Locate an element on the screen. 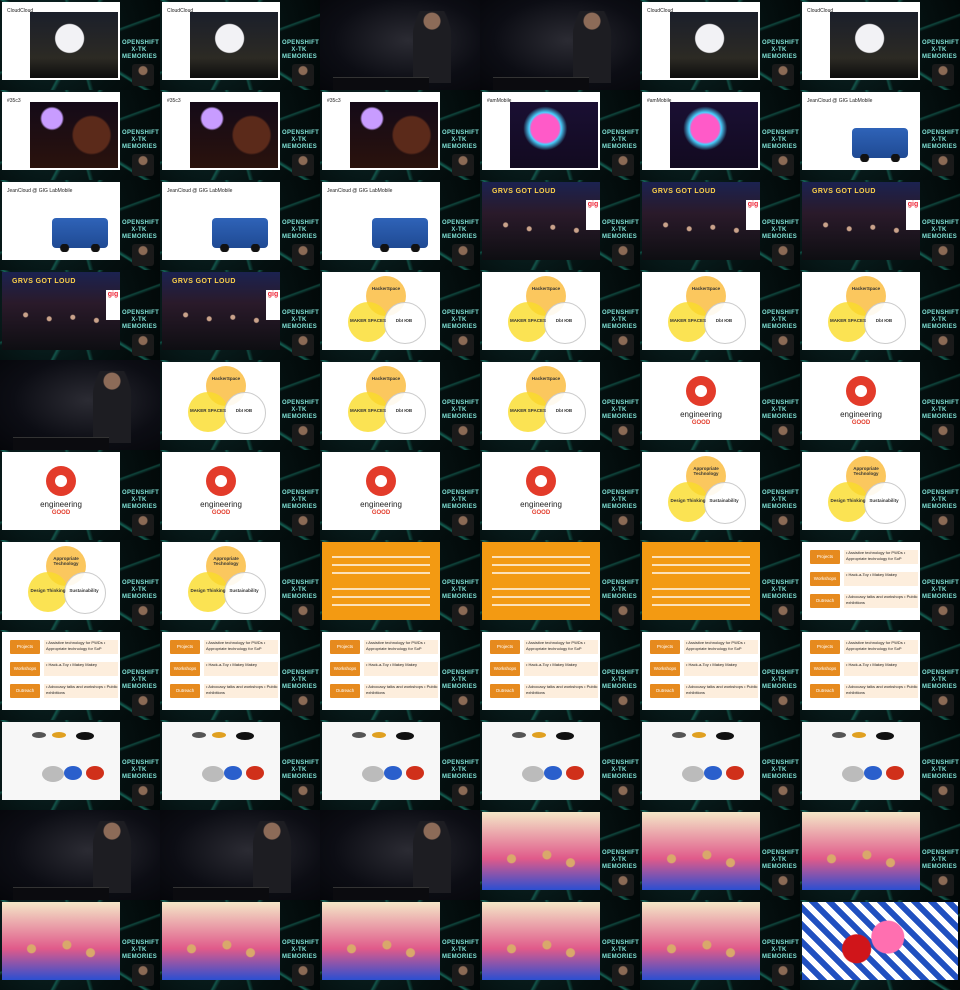  slide: engineering GOOD is located at coordinates (861, 401).